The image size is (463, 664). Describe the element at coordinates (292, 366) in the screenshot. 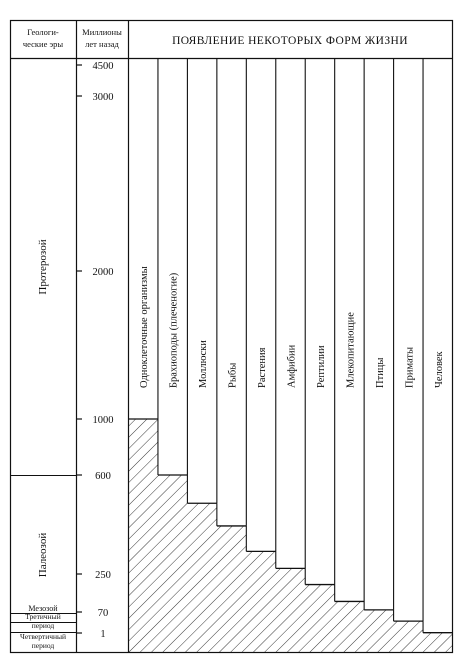

I see `life-form-label: Амфибии` at that location.